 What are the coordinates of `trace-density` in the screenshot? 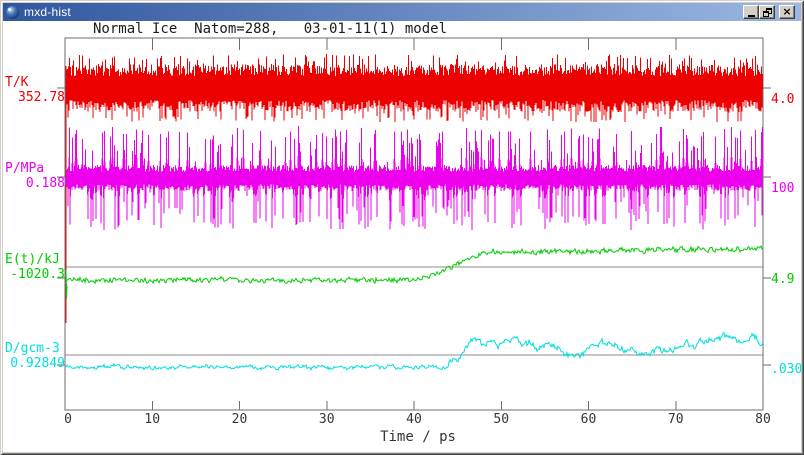 It's located at (414, 351).